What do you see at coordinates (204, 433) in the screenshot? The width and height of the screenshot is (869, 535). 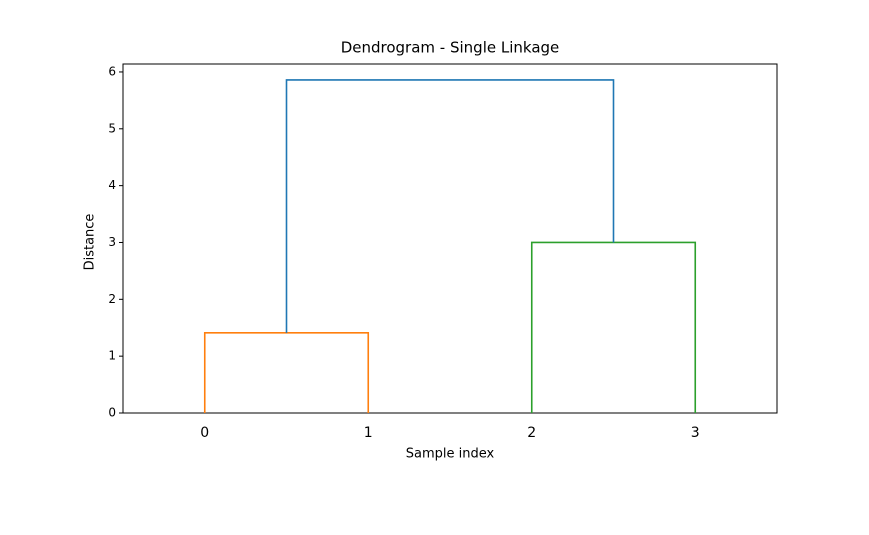 I see `x-tick-label: 0` at bounding box center [204, 433].